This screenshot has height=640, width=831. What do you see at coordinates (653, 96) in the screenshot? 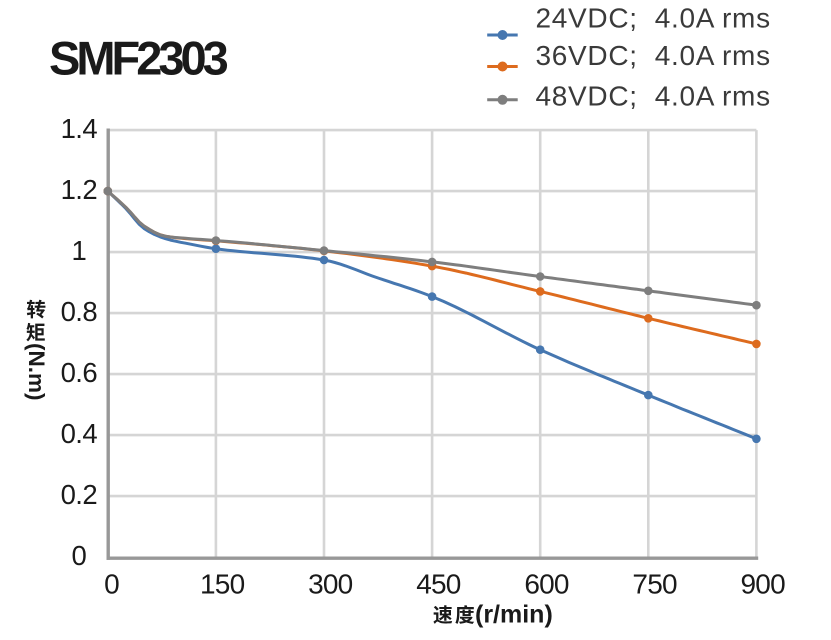
I see `svg-text: 48VDC; 4.0A rms` at bounding box center [653, 96].